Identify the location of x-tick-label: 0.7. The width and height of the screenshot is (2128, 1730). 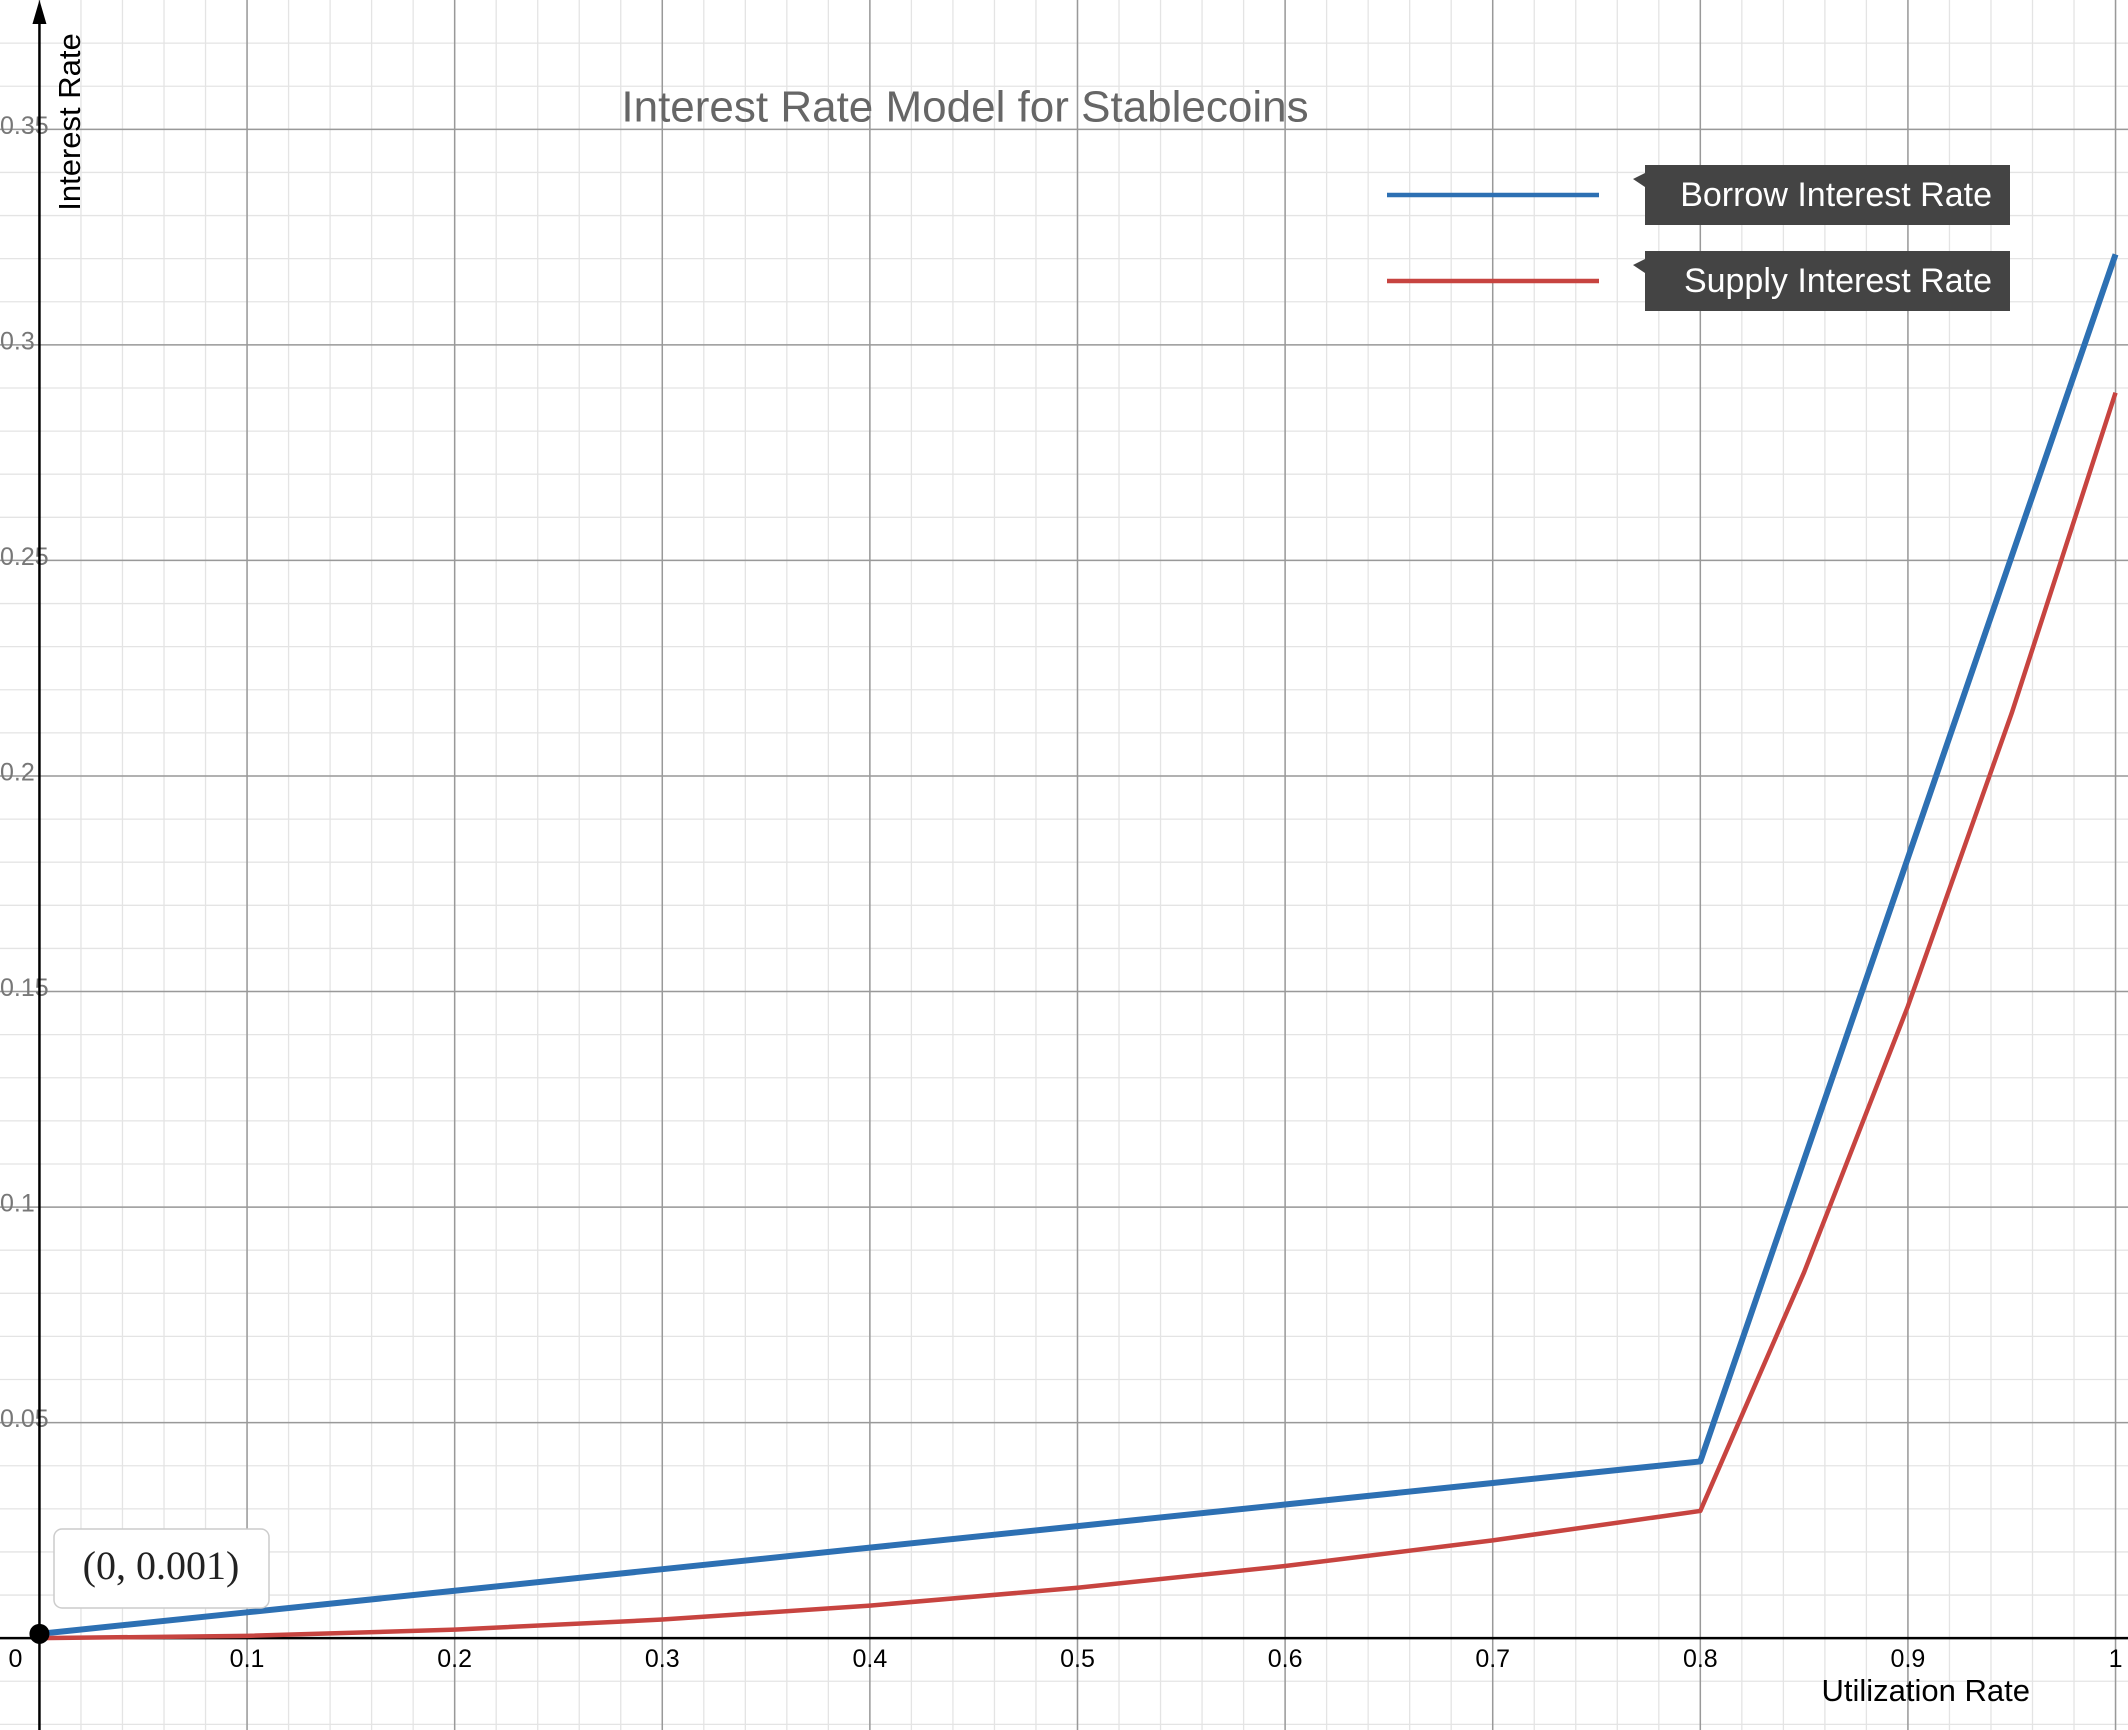
(1492, 1659).